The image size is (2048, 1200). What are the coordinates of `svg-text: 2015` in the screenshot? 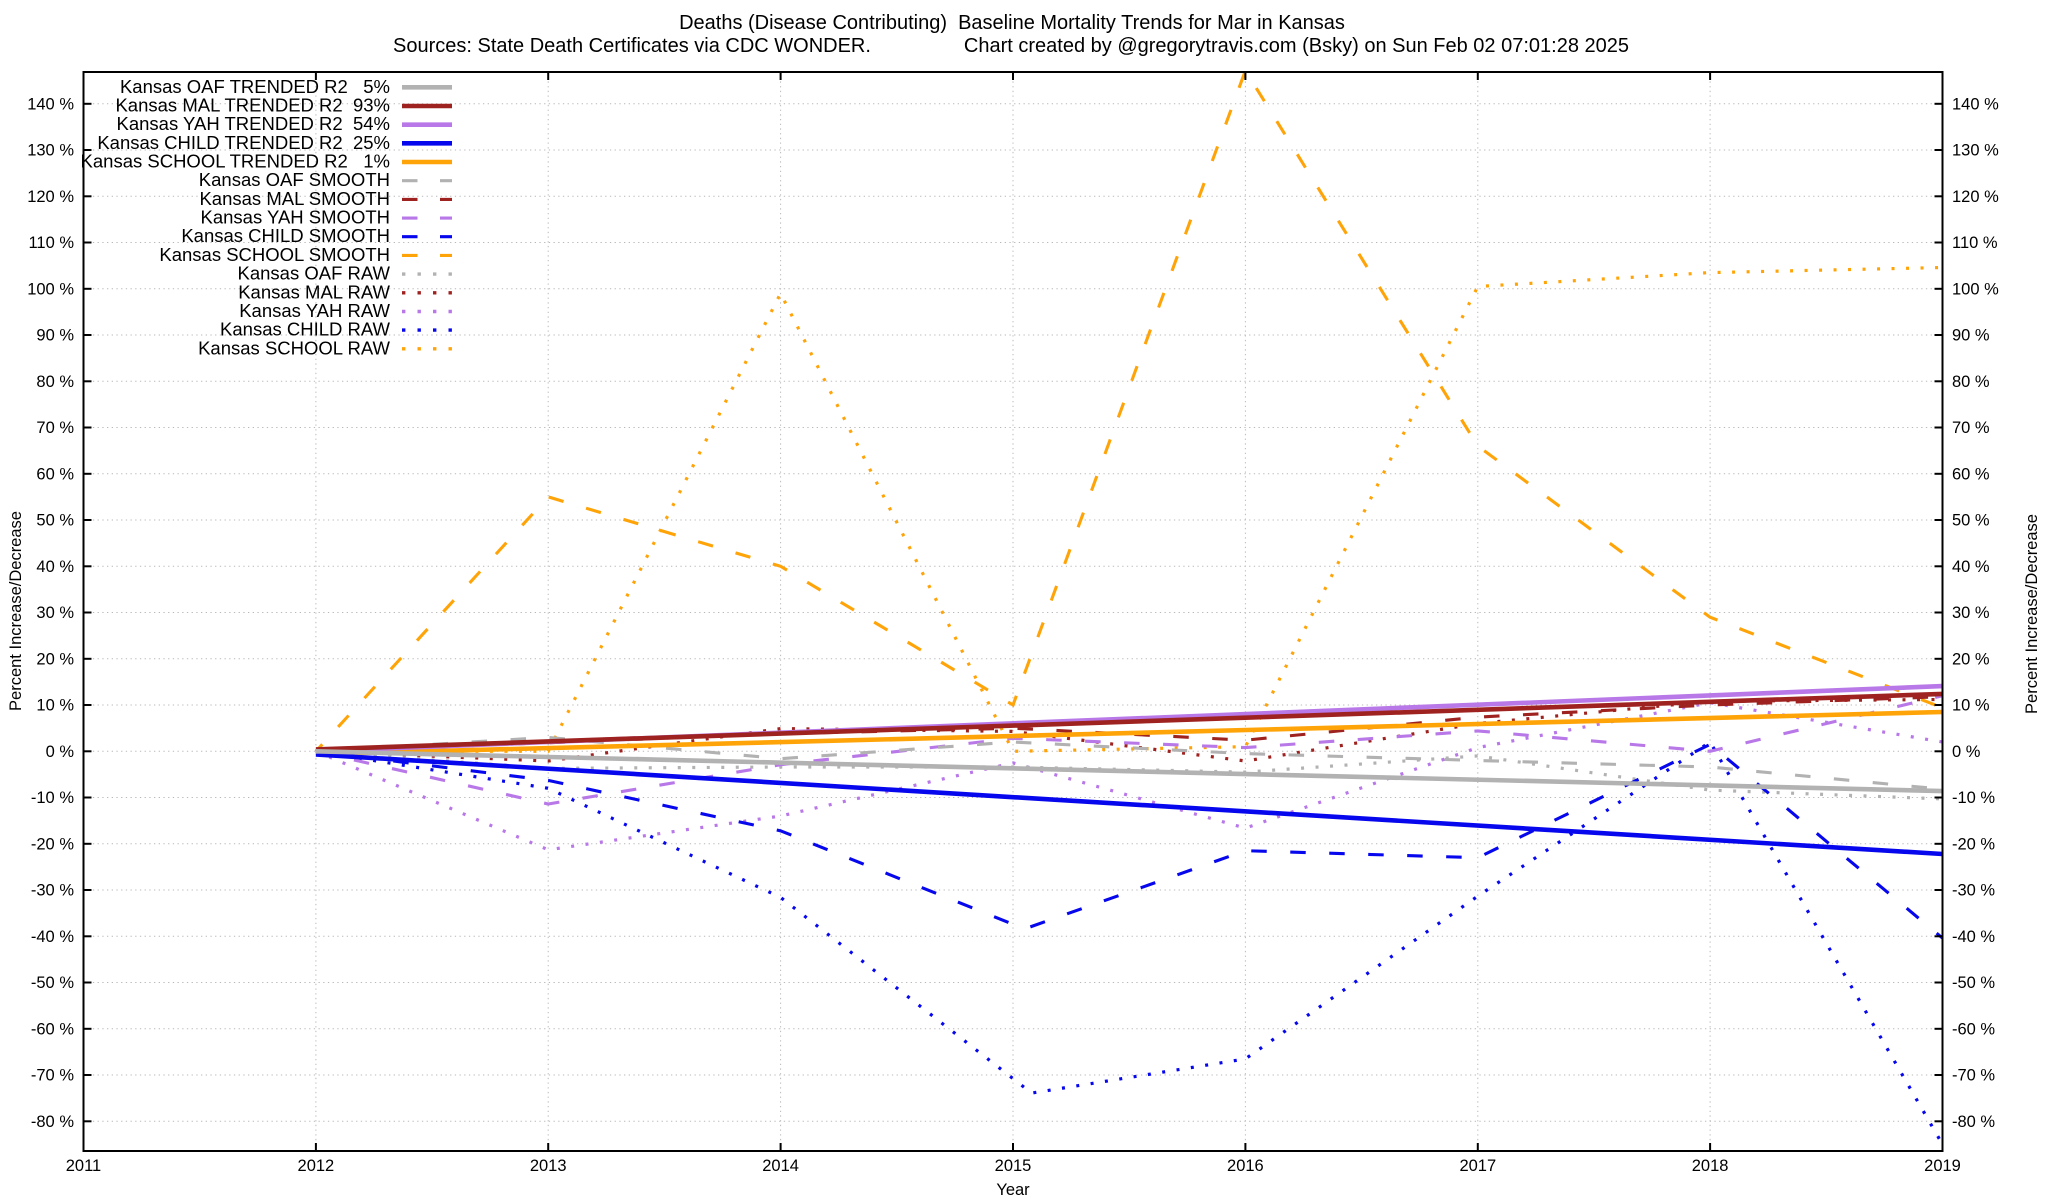 It's located at (1013, 1166).